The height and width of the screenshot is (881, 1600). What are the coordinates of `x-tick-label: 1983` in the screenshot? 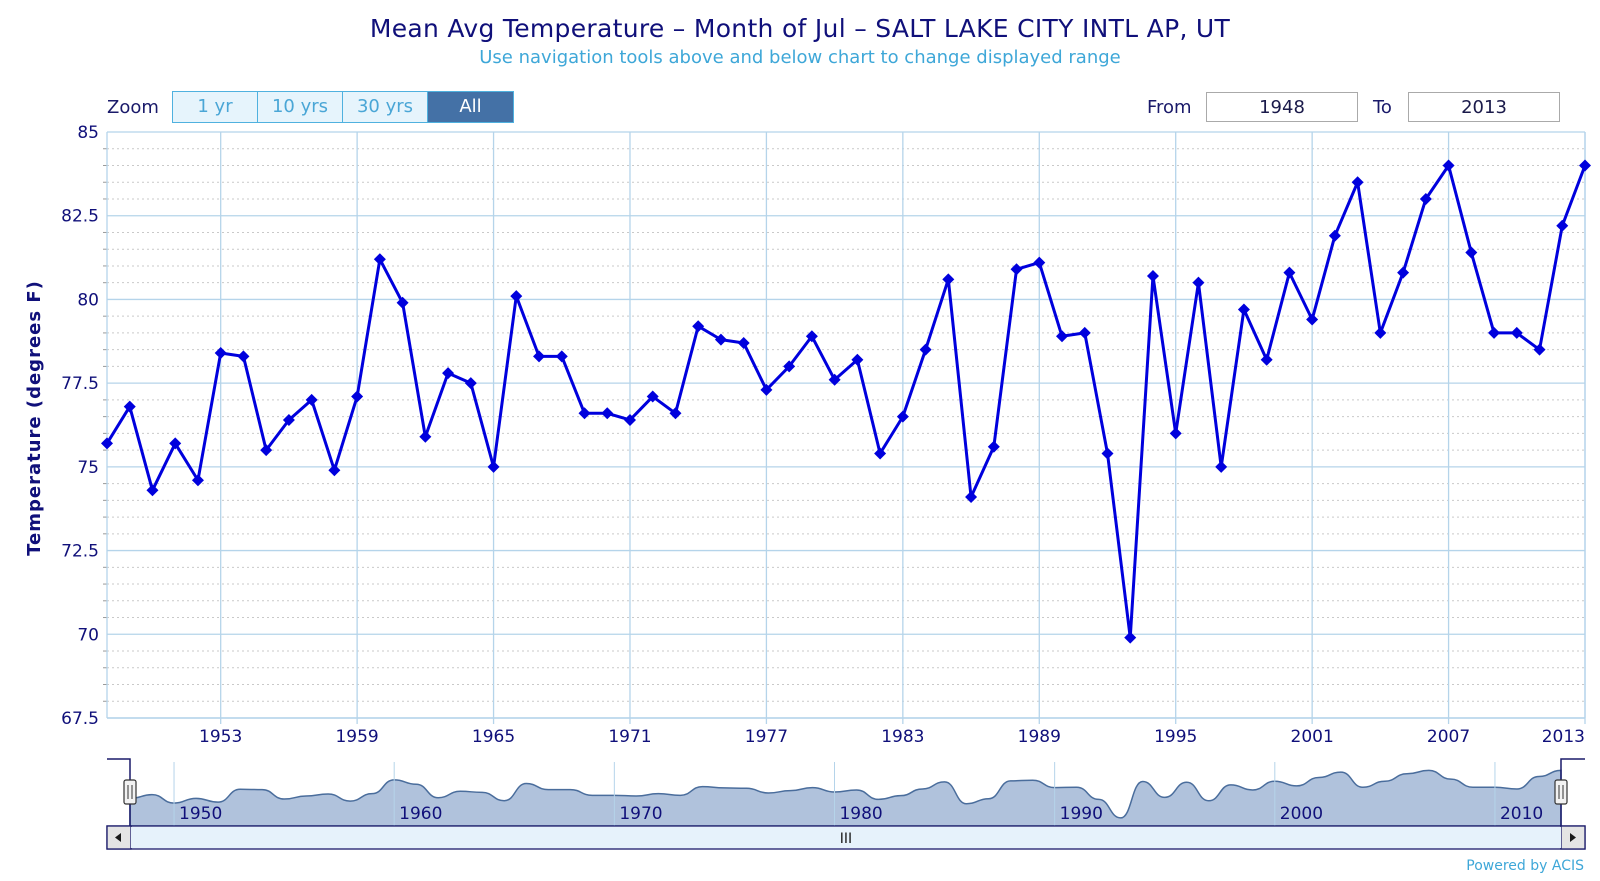 It's located at (902, 737).